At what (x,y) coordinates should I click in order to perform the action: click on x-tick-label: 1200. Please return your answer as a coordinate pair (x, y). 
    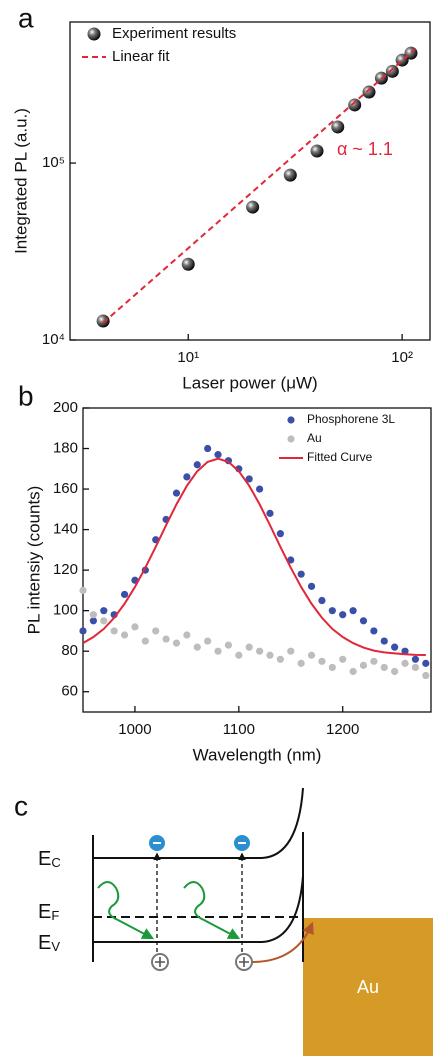
    Looking at the image, I should click on (342, 729).